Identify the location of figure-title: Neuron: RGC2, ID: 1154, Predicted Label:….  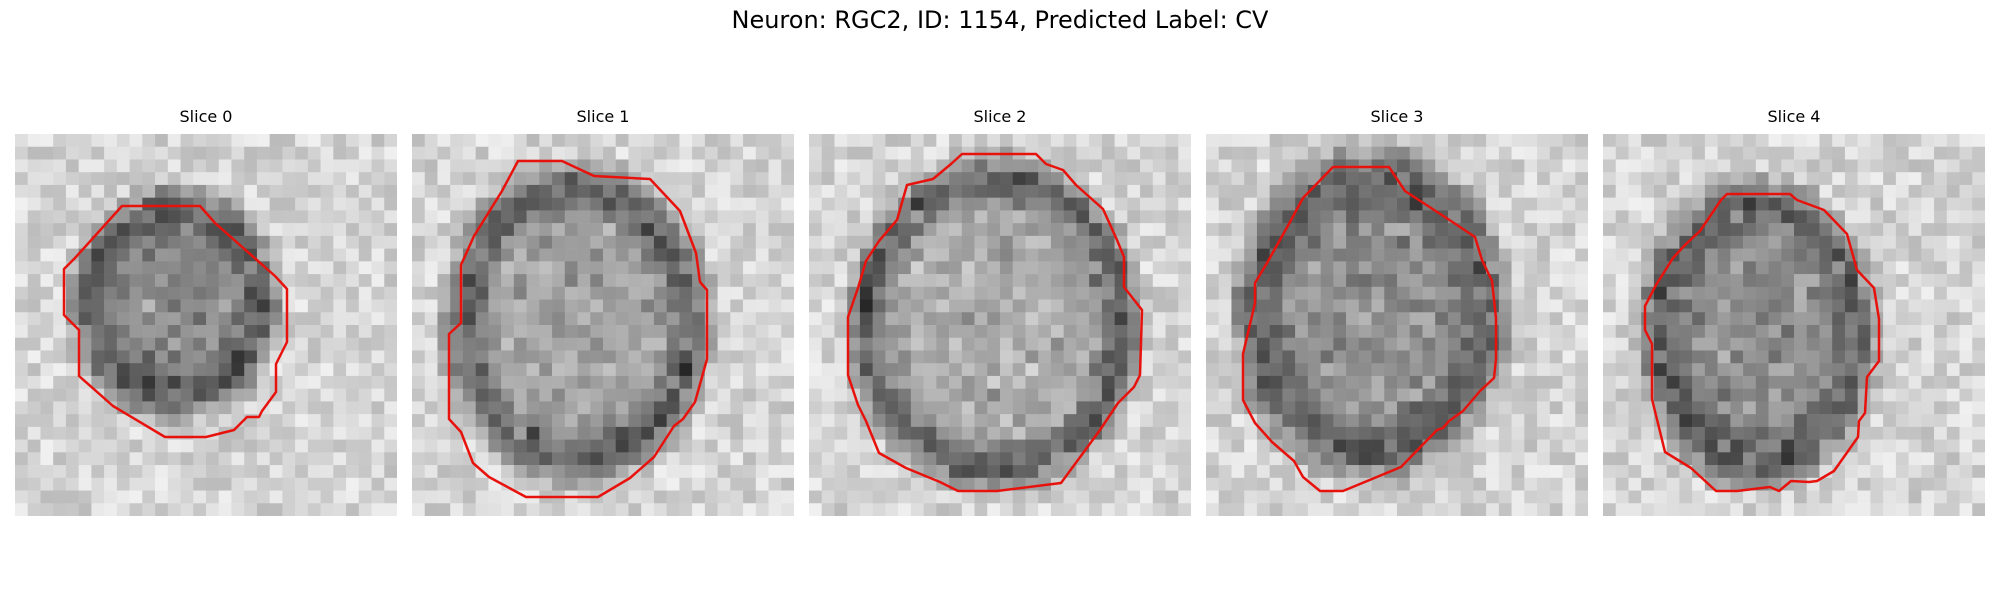
(1000, 20).